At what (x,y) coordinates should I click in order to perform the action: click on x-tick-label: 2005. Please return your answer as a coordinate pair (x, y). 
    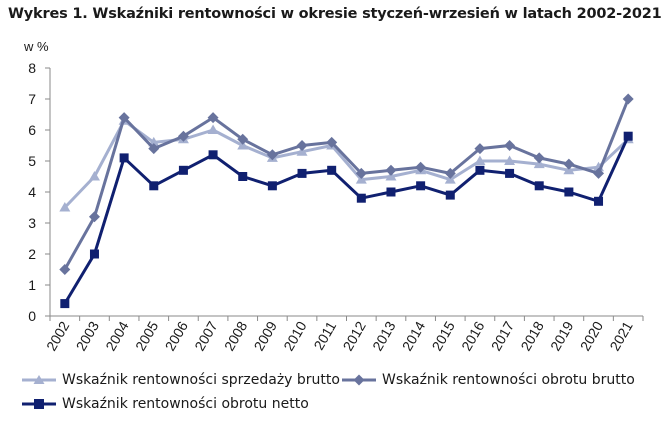
    Looking at the image, I should click on (147, 335).